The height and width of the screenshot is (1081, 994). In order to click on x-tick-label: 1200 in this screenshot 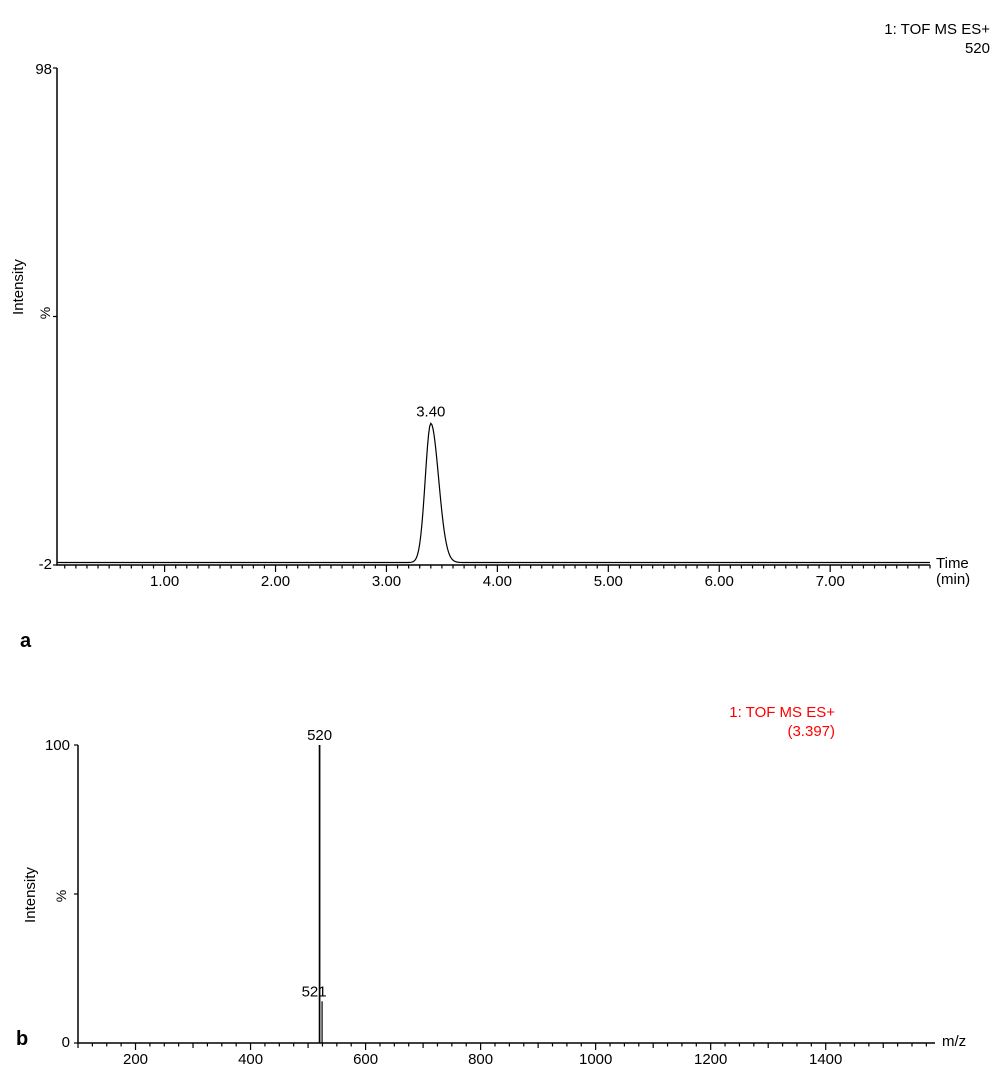, I will do `click(710, 1059)`.